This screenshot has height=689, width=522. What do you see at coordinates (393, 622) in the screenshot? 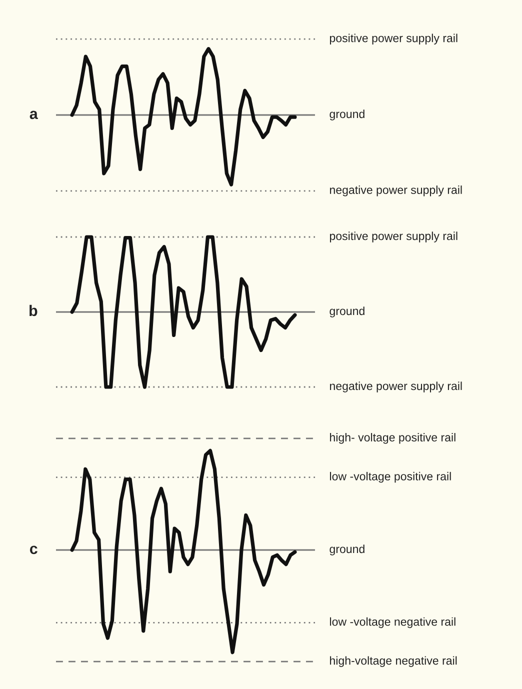
I see `ref-line-label: low -voltage negative rail` at bounding box center [393, 622].